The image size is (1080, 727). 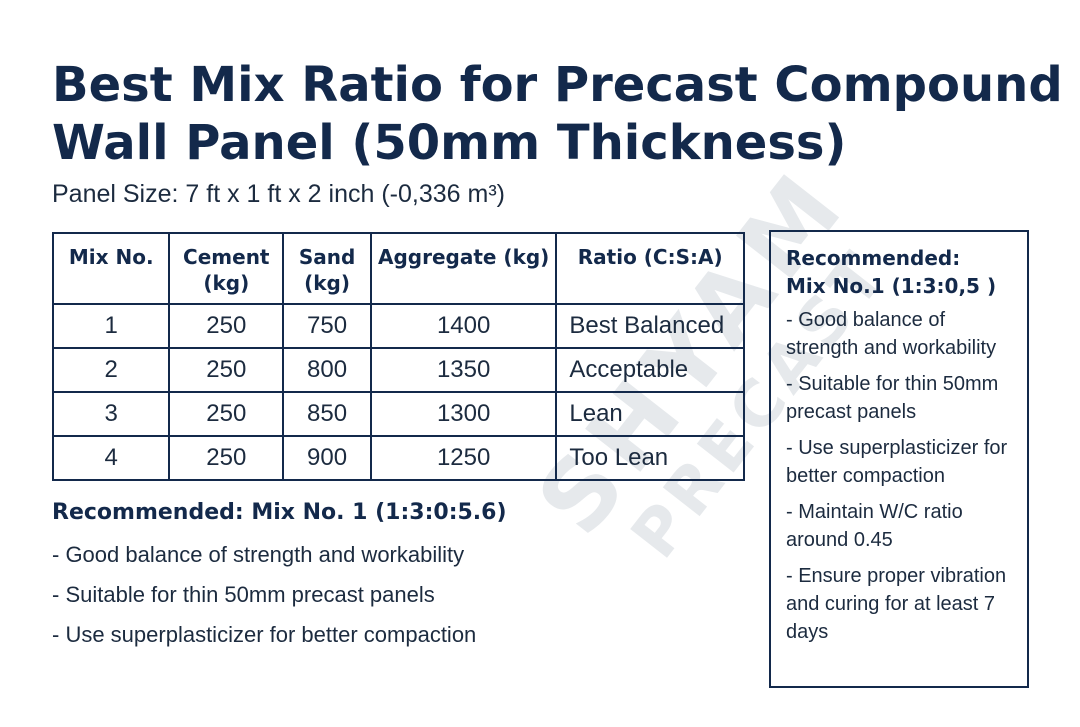 I want to click on header-label: Mix No., so click(x=111, y=257).